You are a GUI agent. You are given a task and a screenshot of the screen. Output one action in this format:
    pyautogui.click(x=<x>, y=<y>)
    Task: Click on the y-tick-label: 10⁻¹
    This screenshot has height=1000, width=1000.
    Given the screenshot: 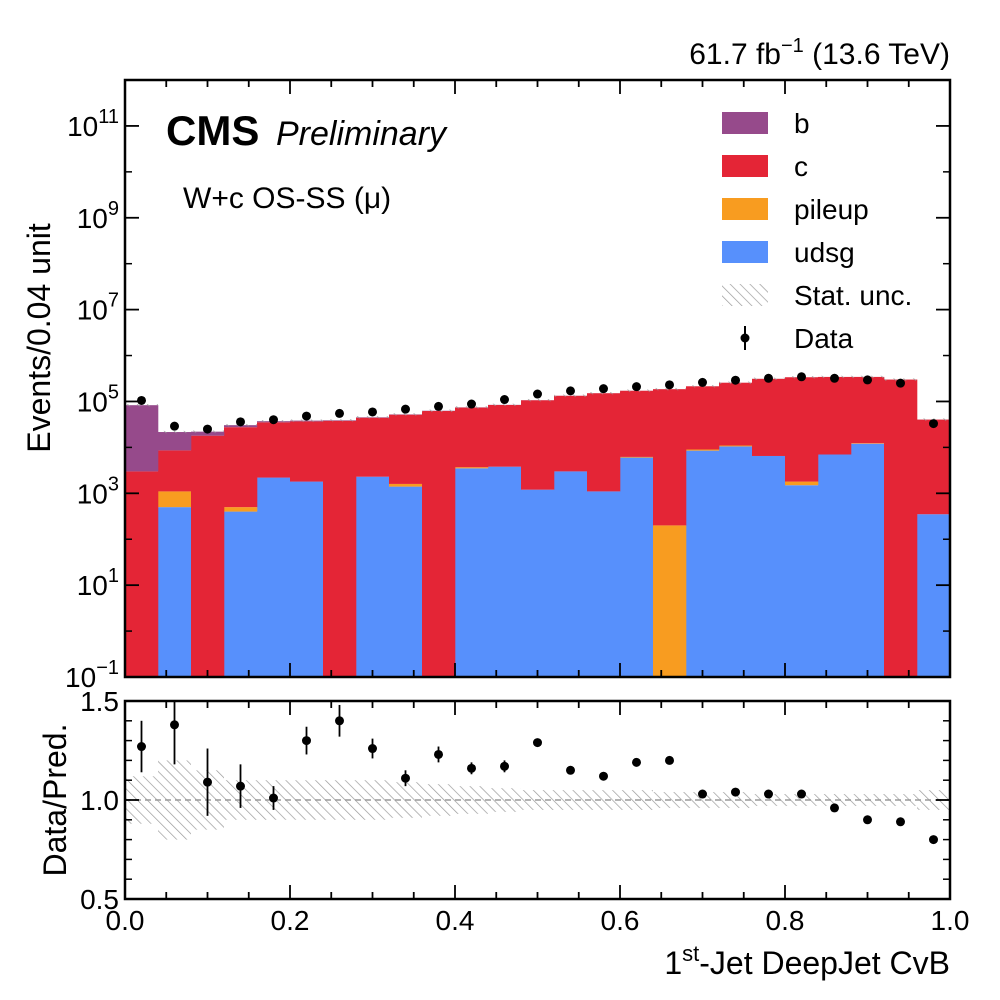 What is the action you would take?
    pyautogui.click(x=92, y=675)
    